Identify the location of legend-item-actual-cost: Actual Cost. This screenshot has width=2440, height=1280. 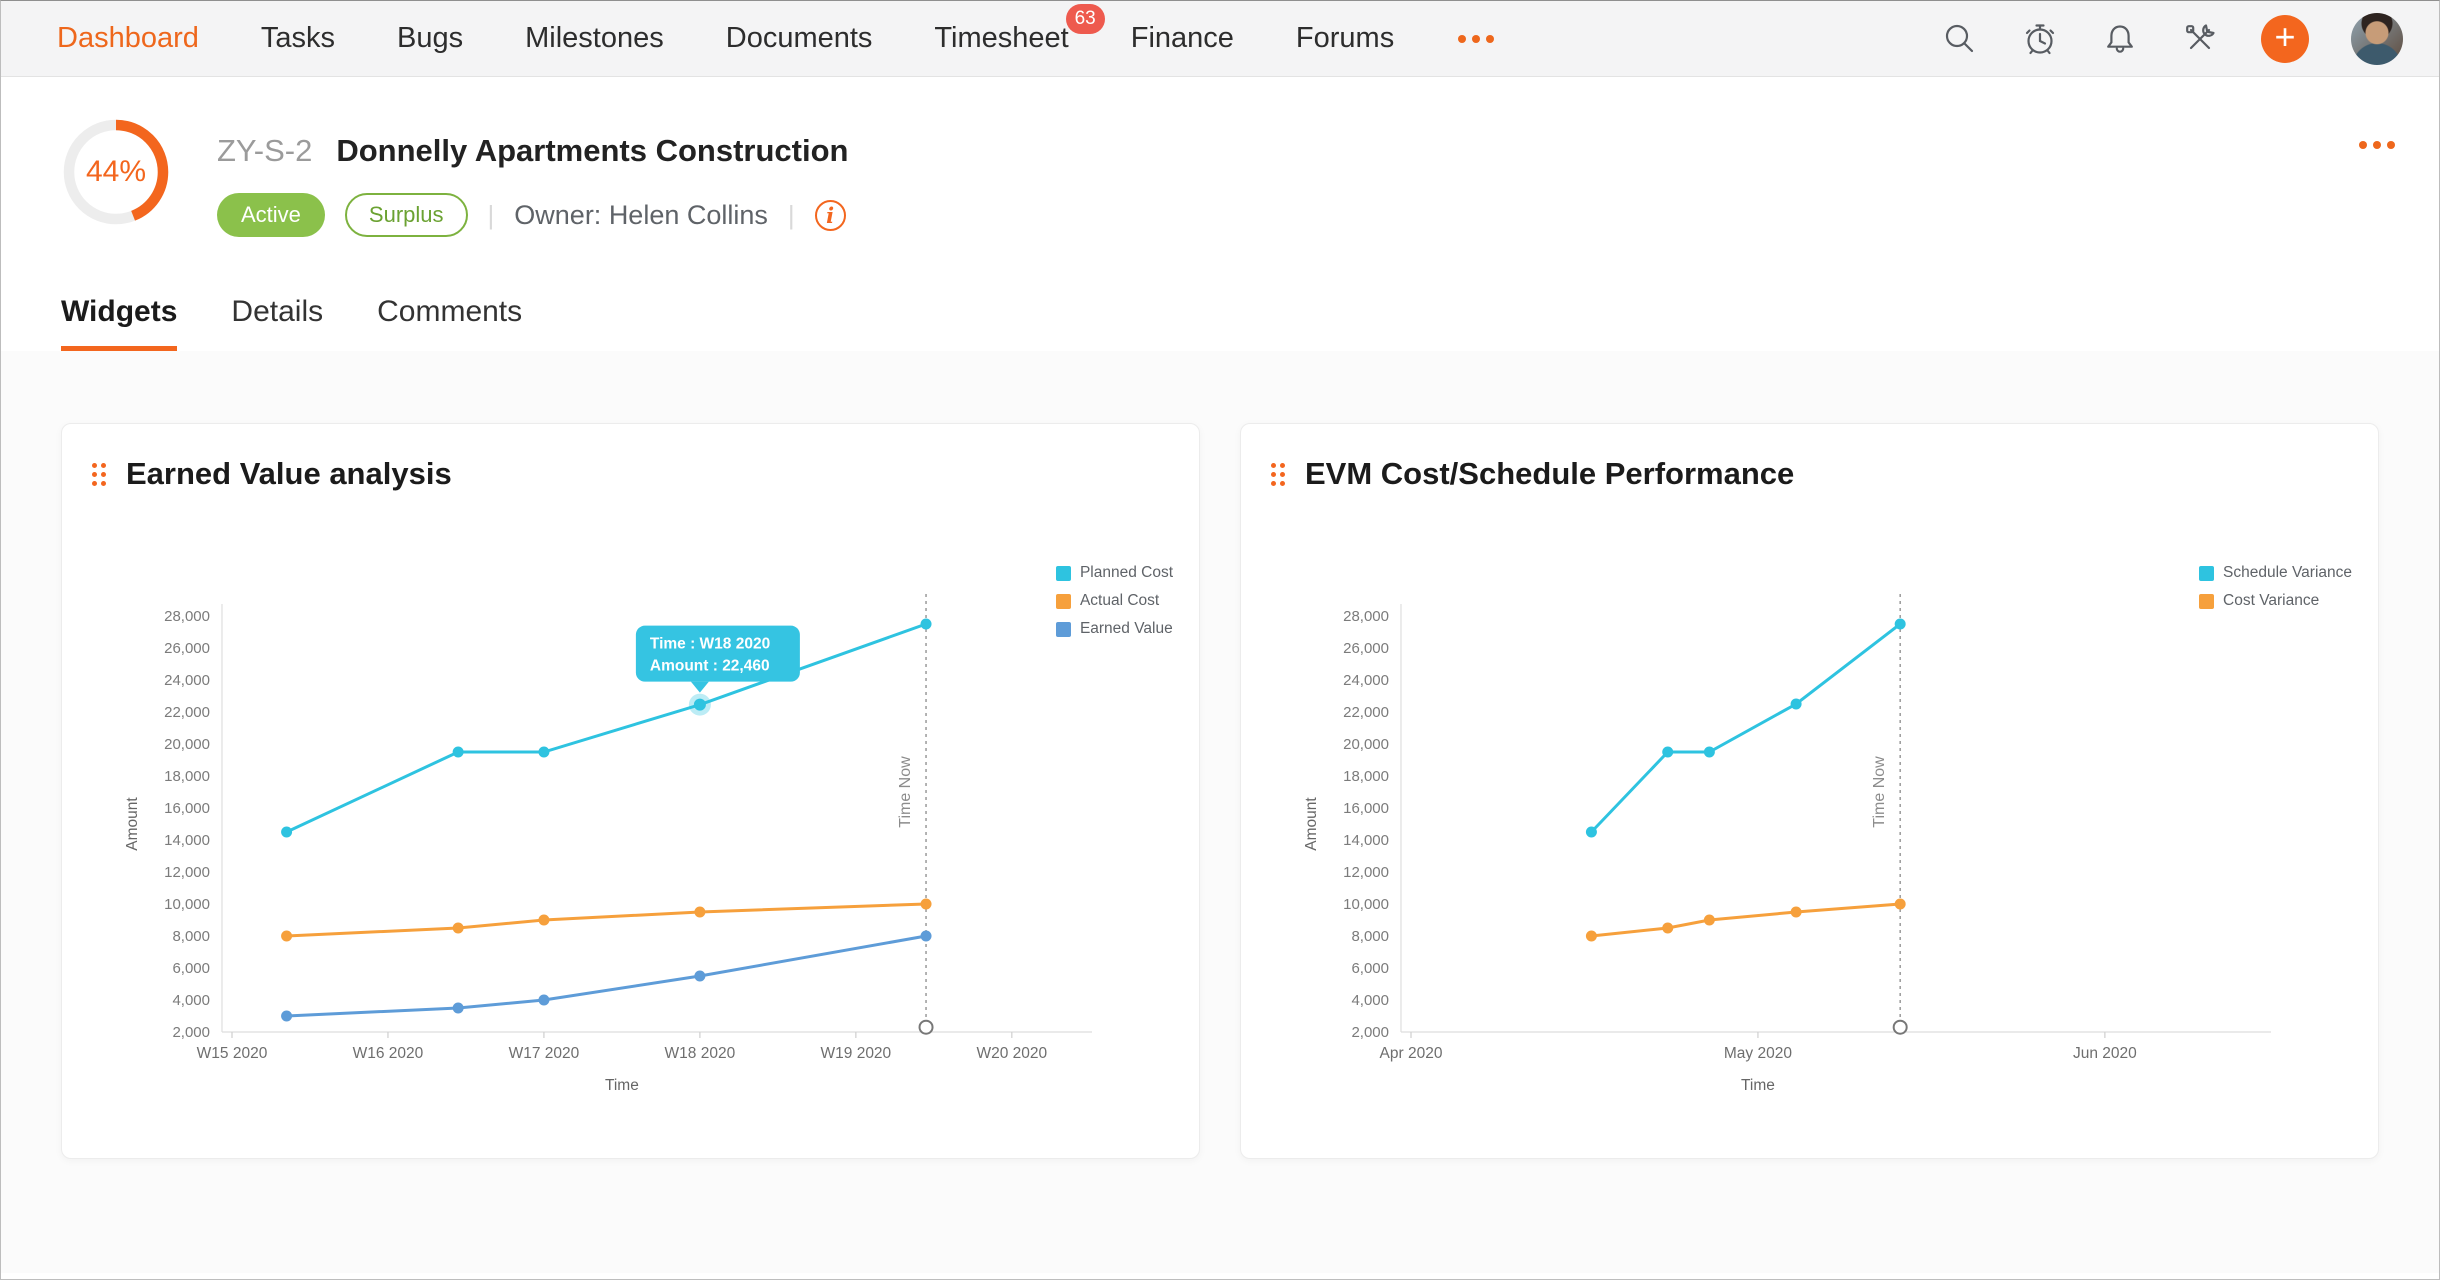
(1114, 601).